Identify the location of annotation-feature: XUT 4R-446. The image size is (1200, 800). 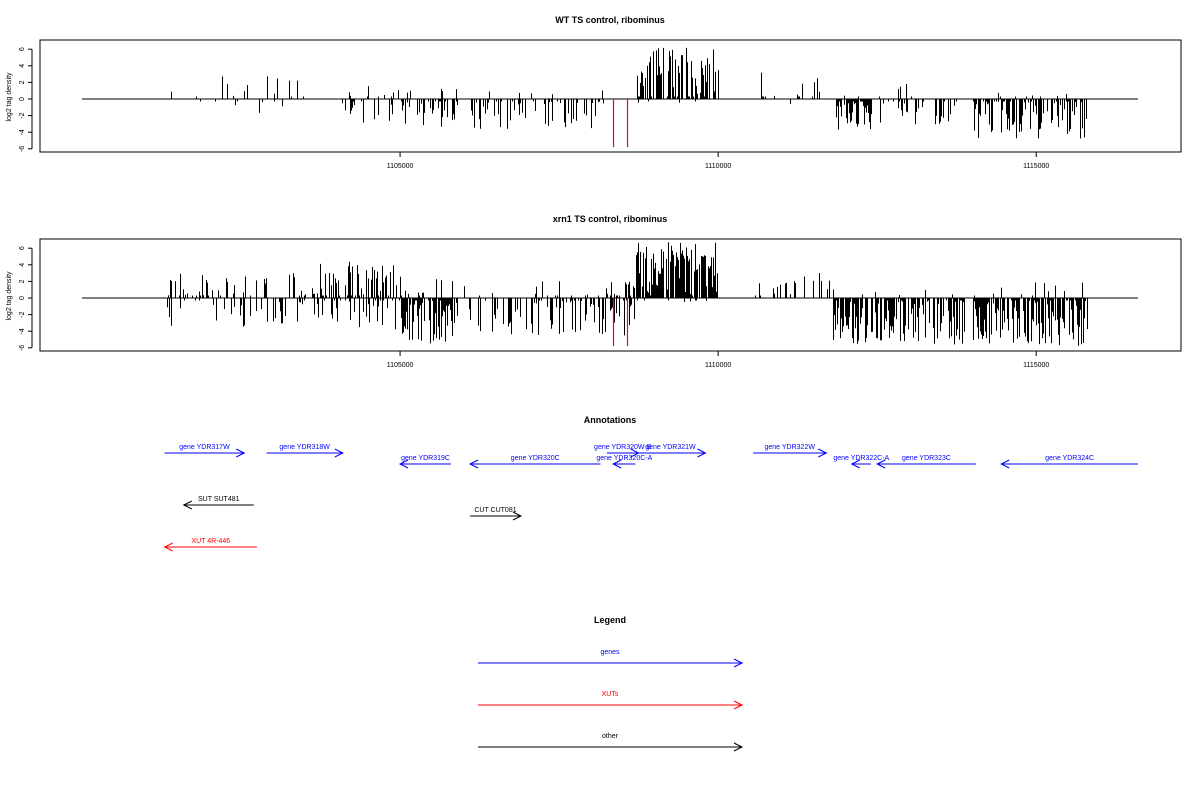
(210, 545).